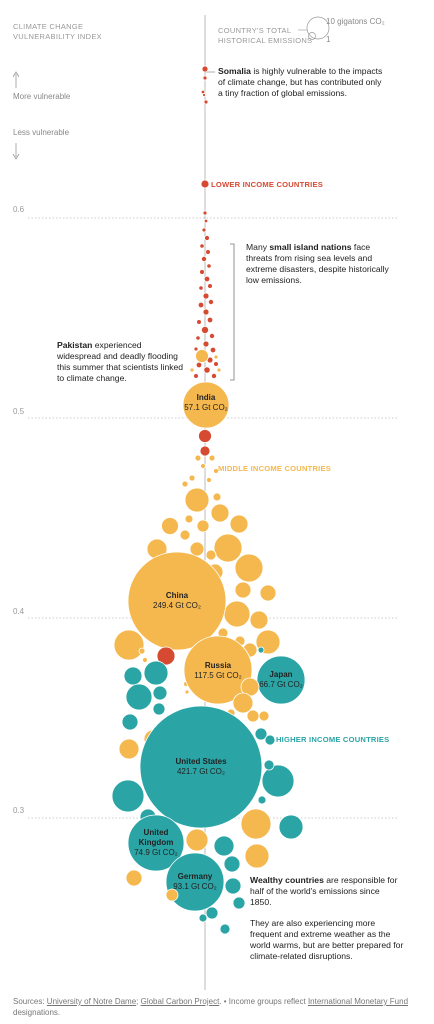 The height and width of the screenshot is (1024, 434). What do you see at coordinates (19, 611) in the screenshot?
I see `y-tick-label: 0.4` at bounding box center [19, 611].